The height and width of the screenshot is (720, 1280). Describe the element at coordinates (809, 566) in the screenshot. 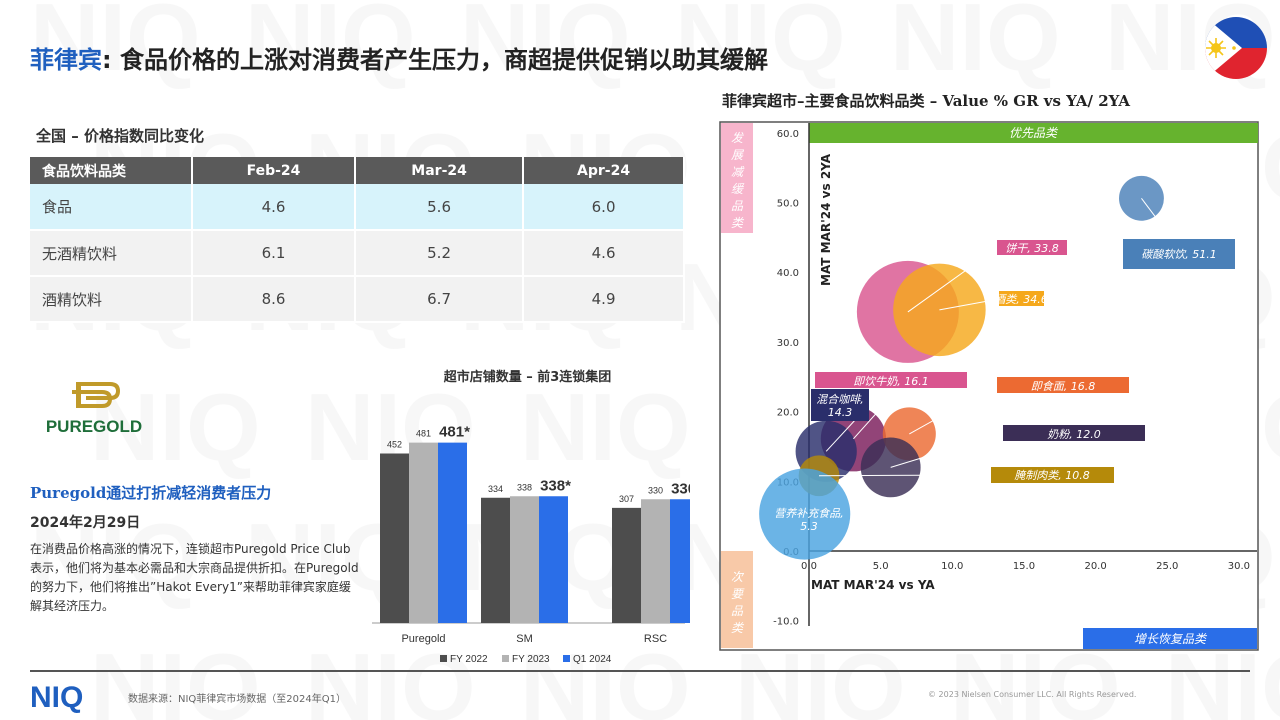

I see `x-tick-label: 0.0` at that location.